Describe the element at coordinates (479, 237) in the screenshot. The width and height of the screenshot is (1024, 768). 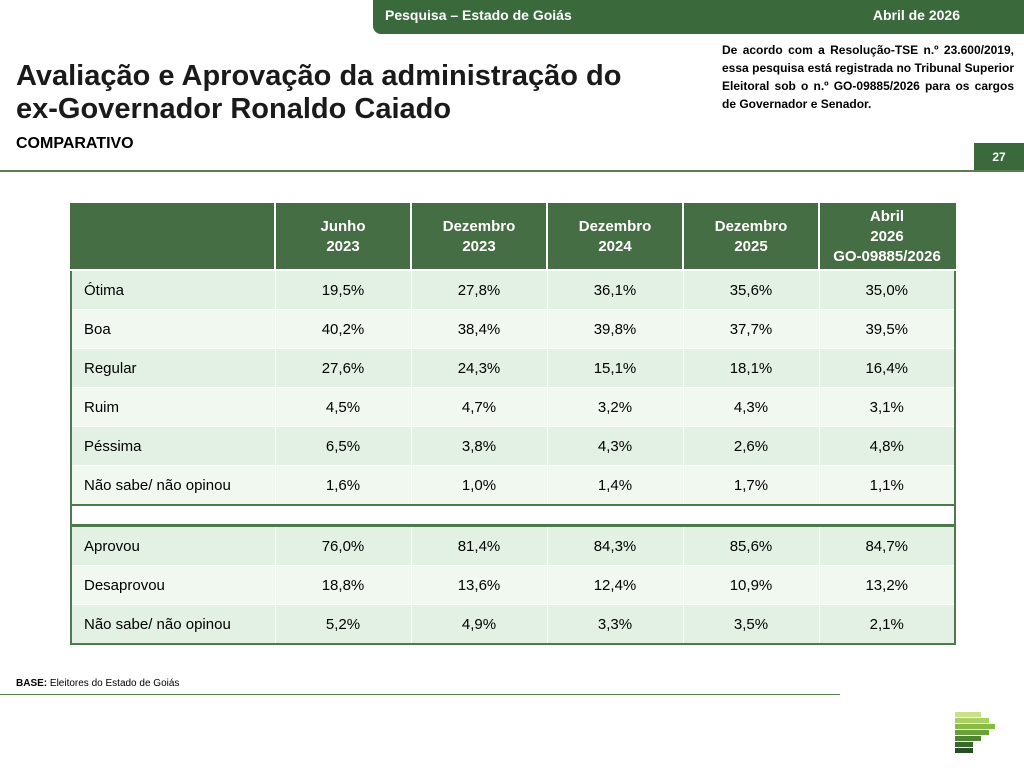
I see `column-header: Dezembro 2023` at that location.